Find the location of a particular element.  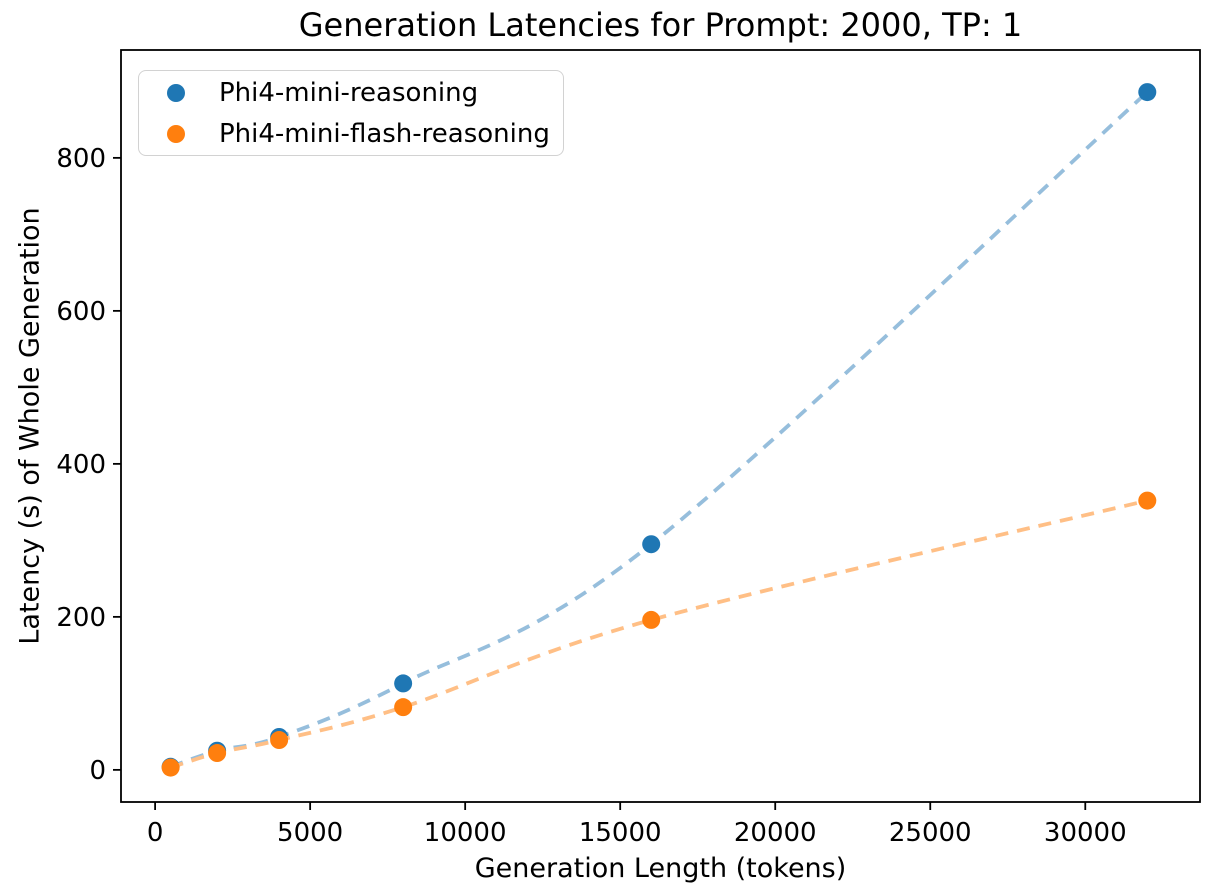

legend-entry-phi4-mini-flash-reasoning: Phi4-mini-flash-reasoning is located at coordinates (365, 133).